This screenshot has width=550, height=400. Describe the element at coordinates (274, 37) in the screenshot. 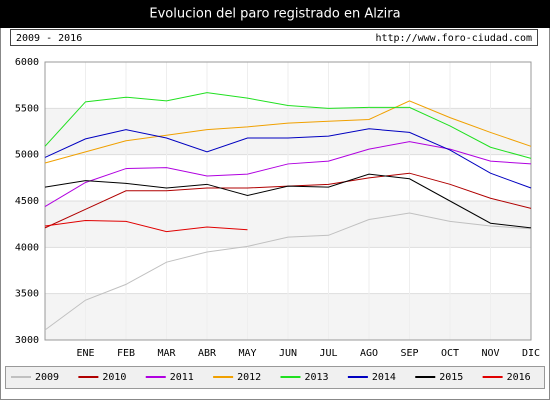

I see `subtitle-box` at that location.